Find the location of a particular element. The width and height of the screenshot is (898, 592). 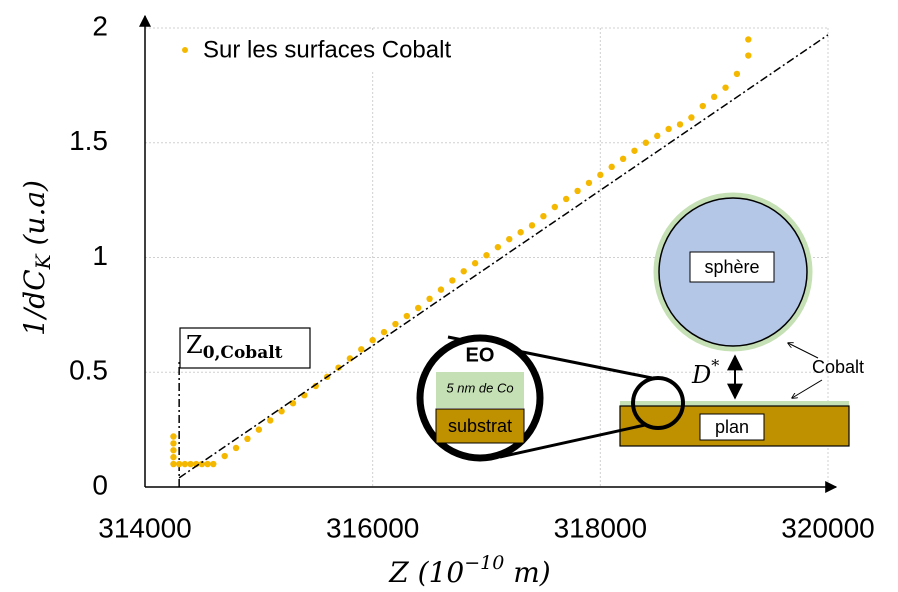

cobalt-layer is located at coordinates (734, 403).